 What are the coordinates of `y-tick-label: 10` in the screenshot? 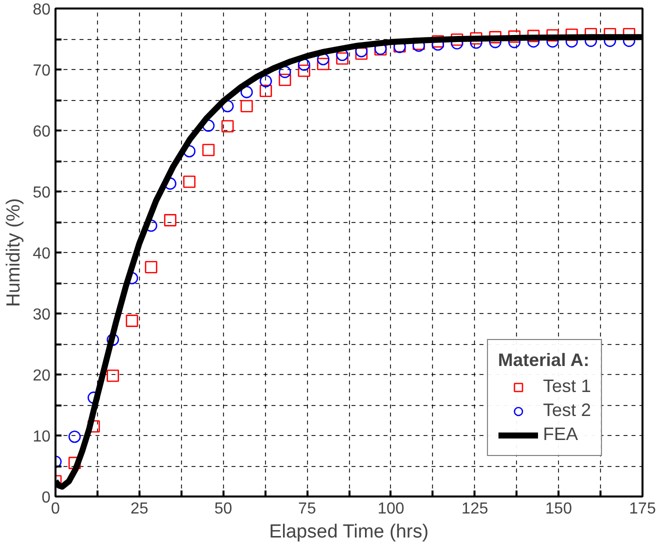 It's located at (41, 437).